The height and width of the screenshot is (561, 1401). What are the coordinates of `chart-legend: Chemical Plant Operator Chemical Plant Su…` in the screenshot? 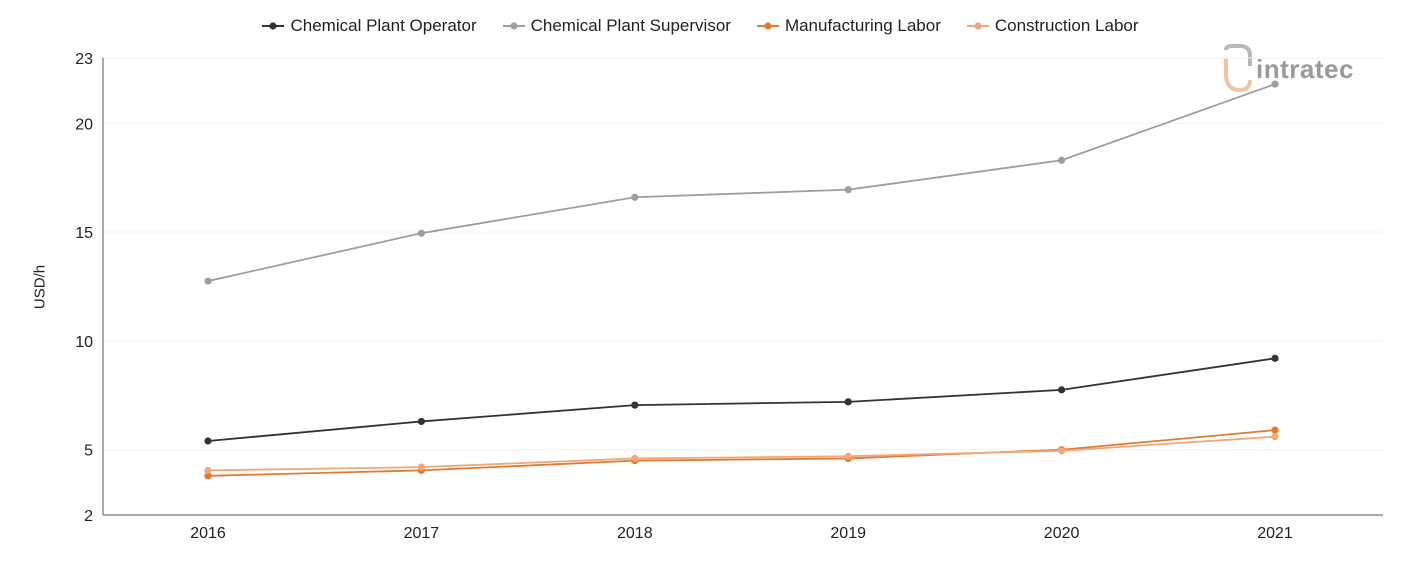 It's located at (700, 26).